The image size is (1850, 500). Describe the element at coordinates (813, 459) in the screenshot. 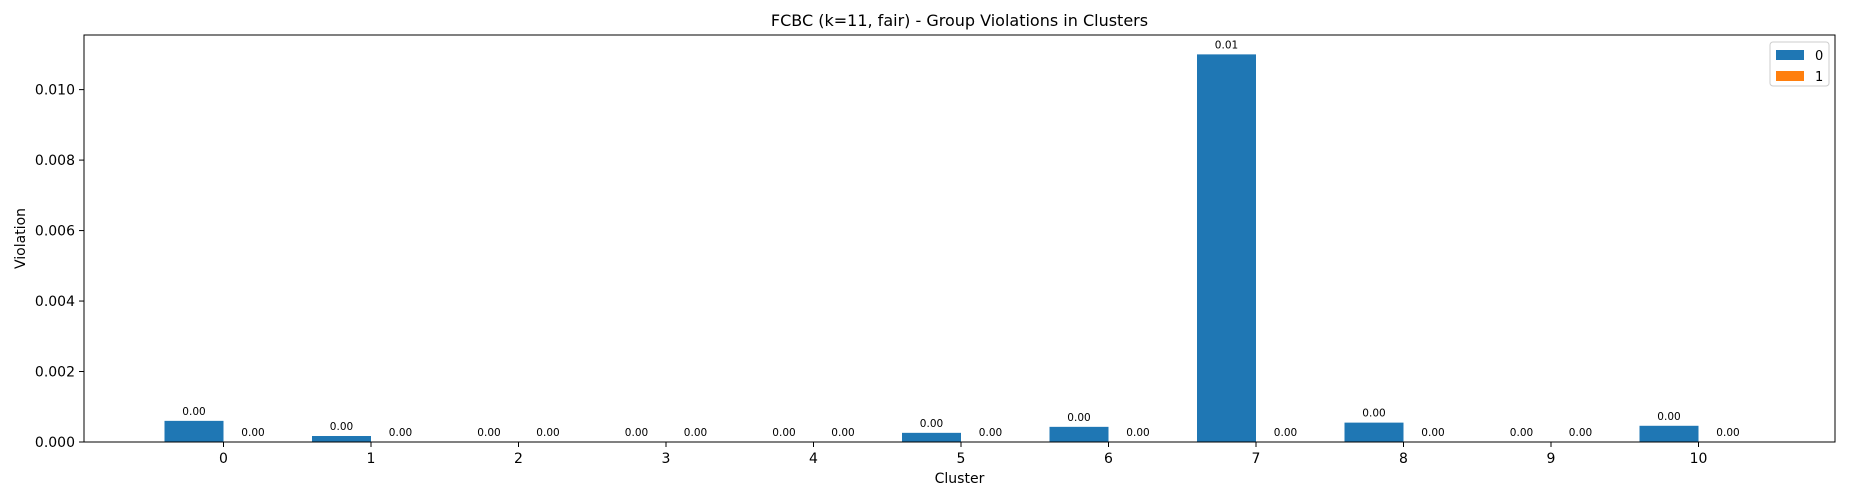

I see `x-tick-label: 4` at that location.